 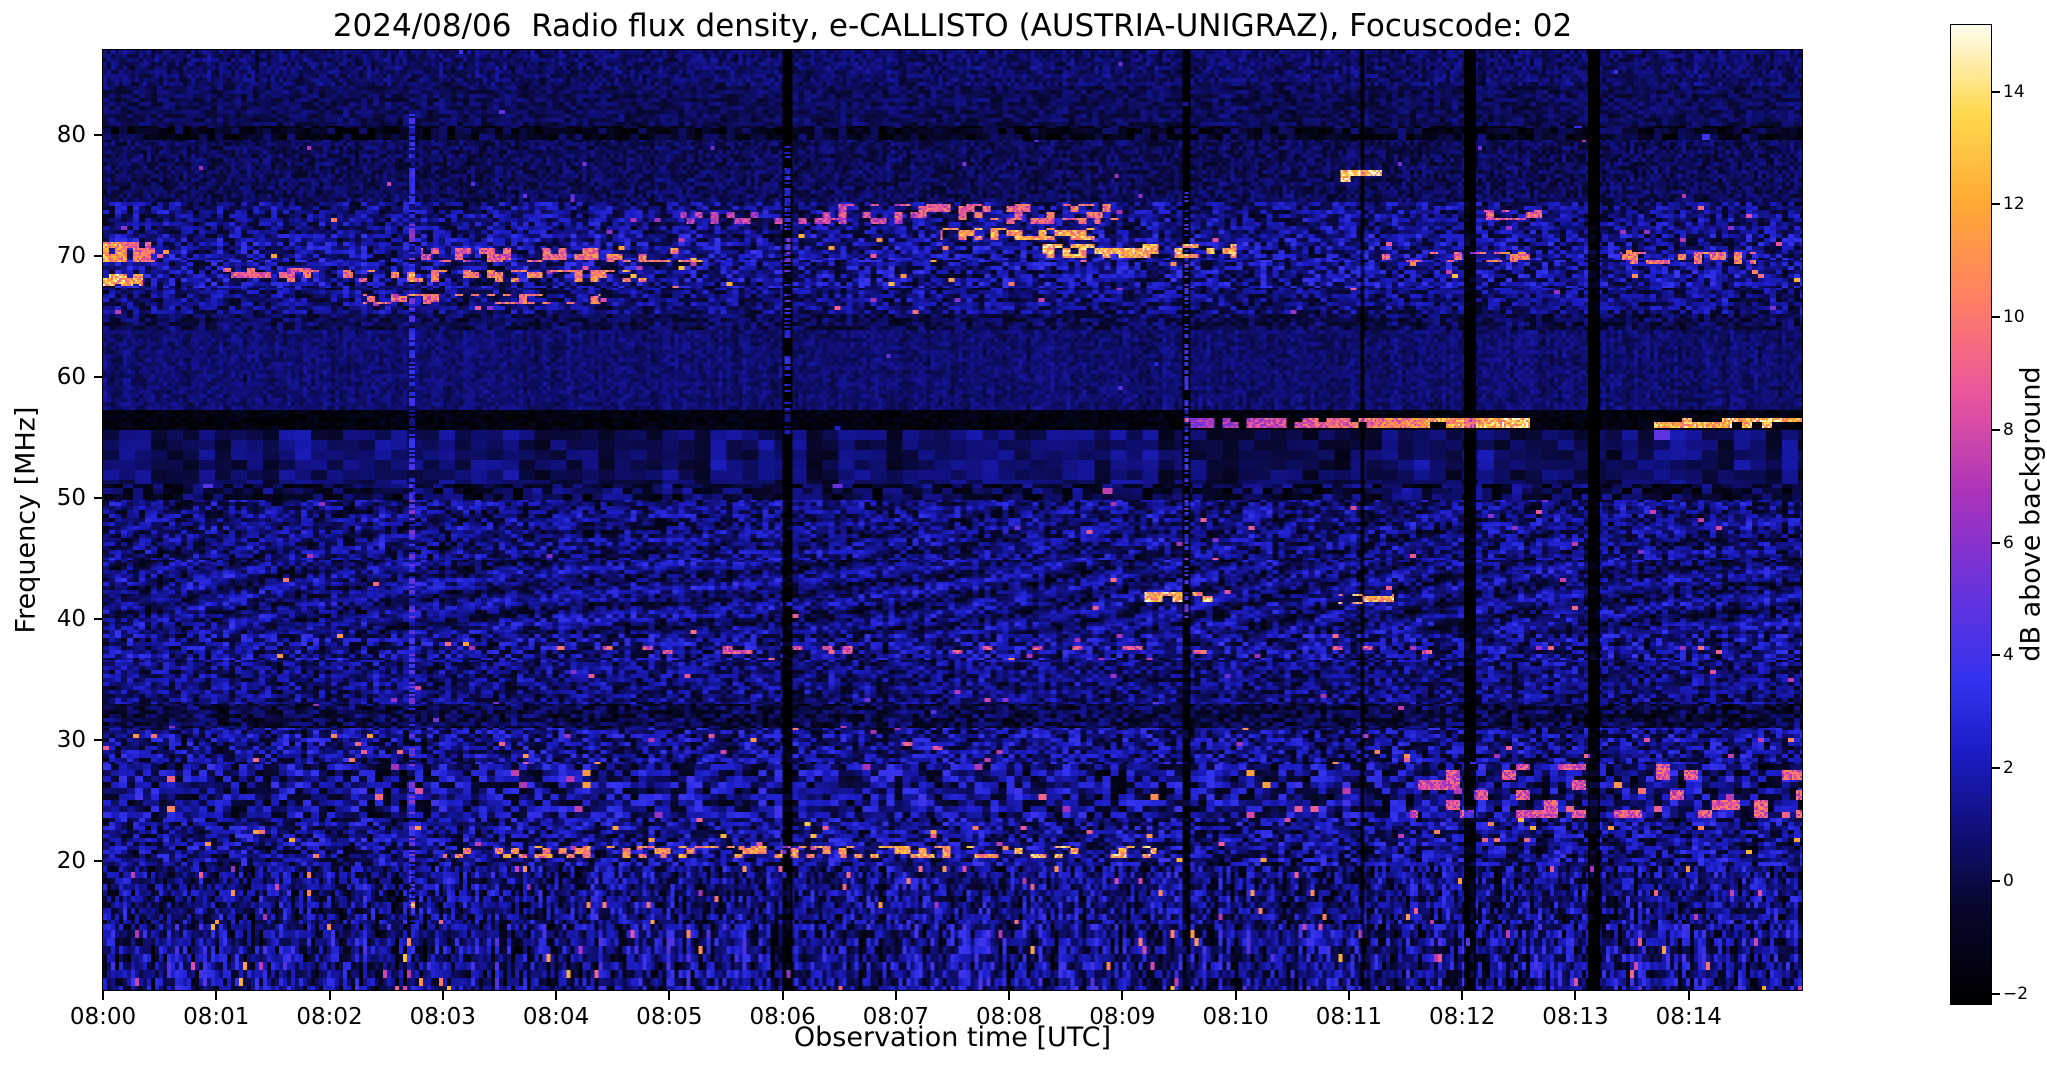 What do you see at coordinates (2008, 542) in the screenshot?
I see `colorbar-tick-label: 6` at bounding box center [2008, 542].